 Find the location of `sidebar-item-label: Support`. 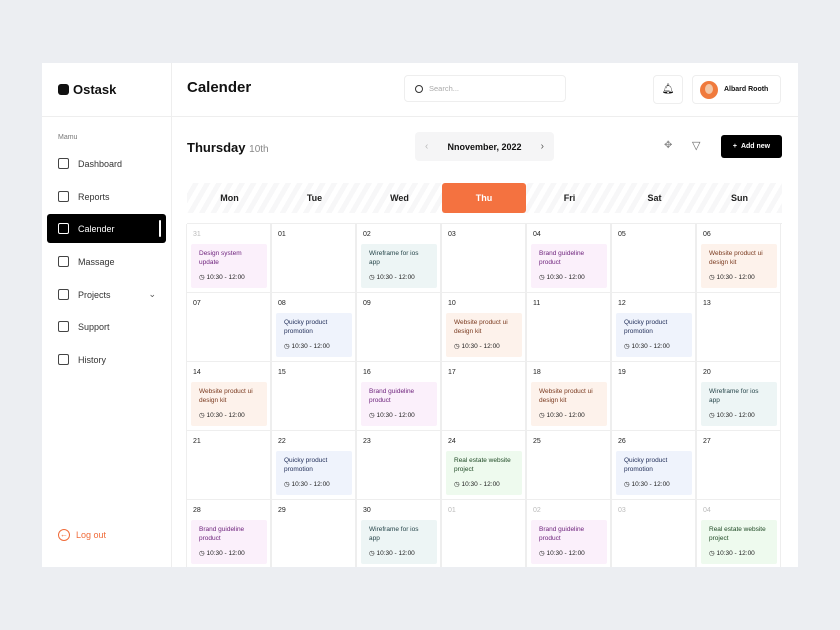

sidebar-item-label: Support is located at coordinates (94, 326).